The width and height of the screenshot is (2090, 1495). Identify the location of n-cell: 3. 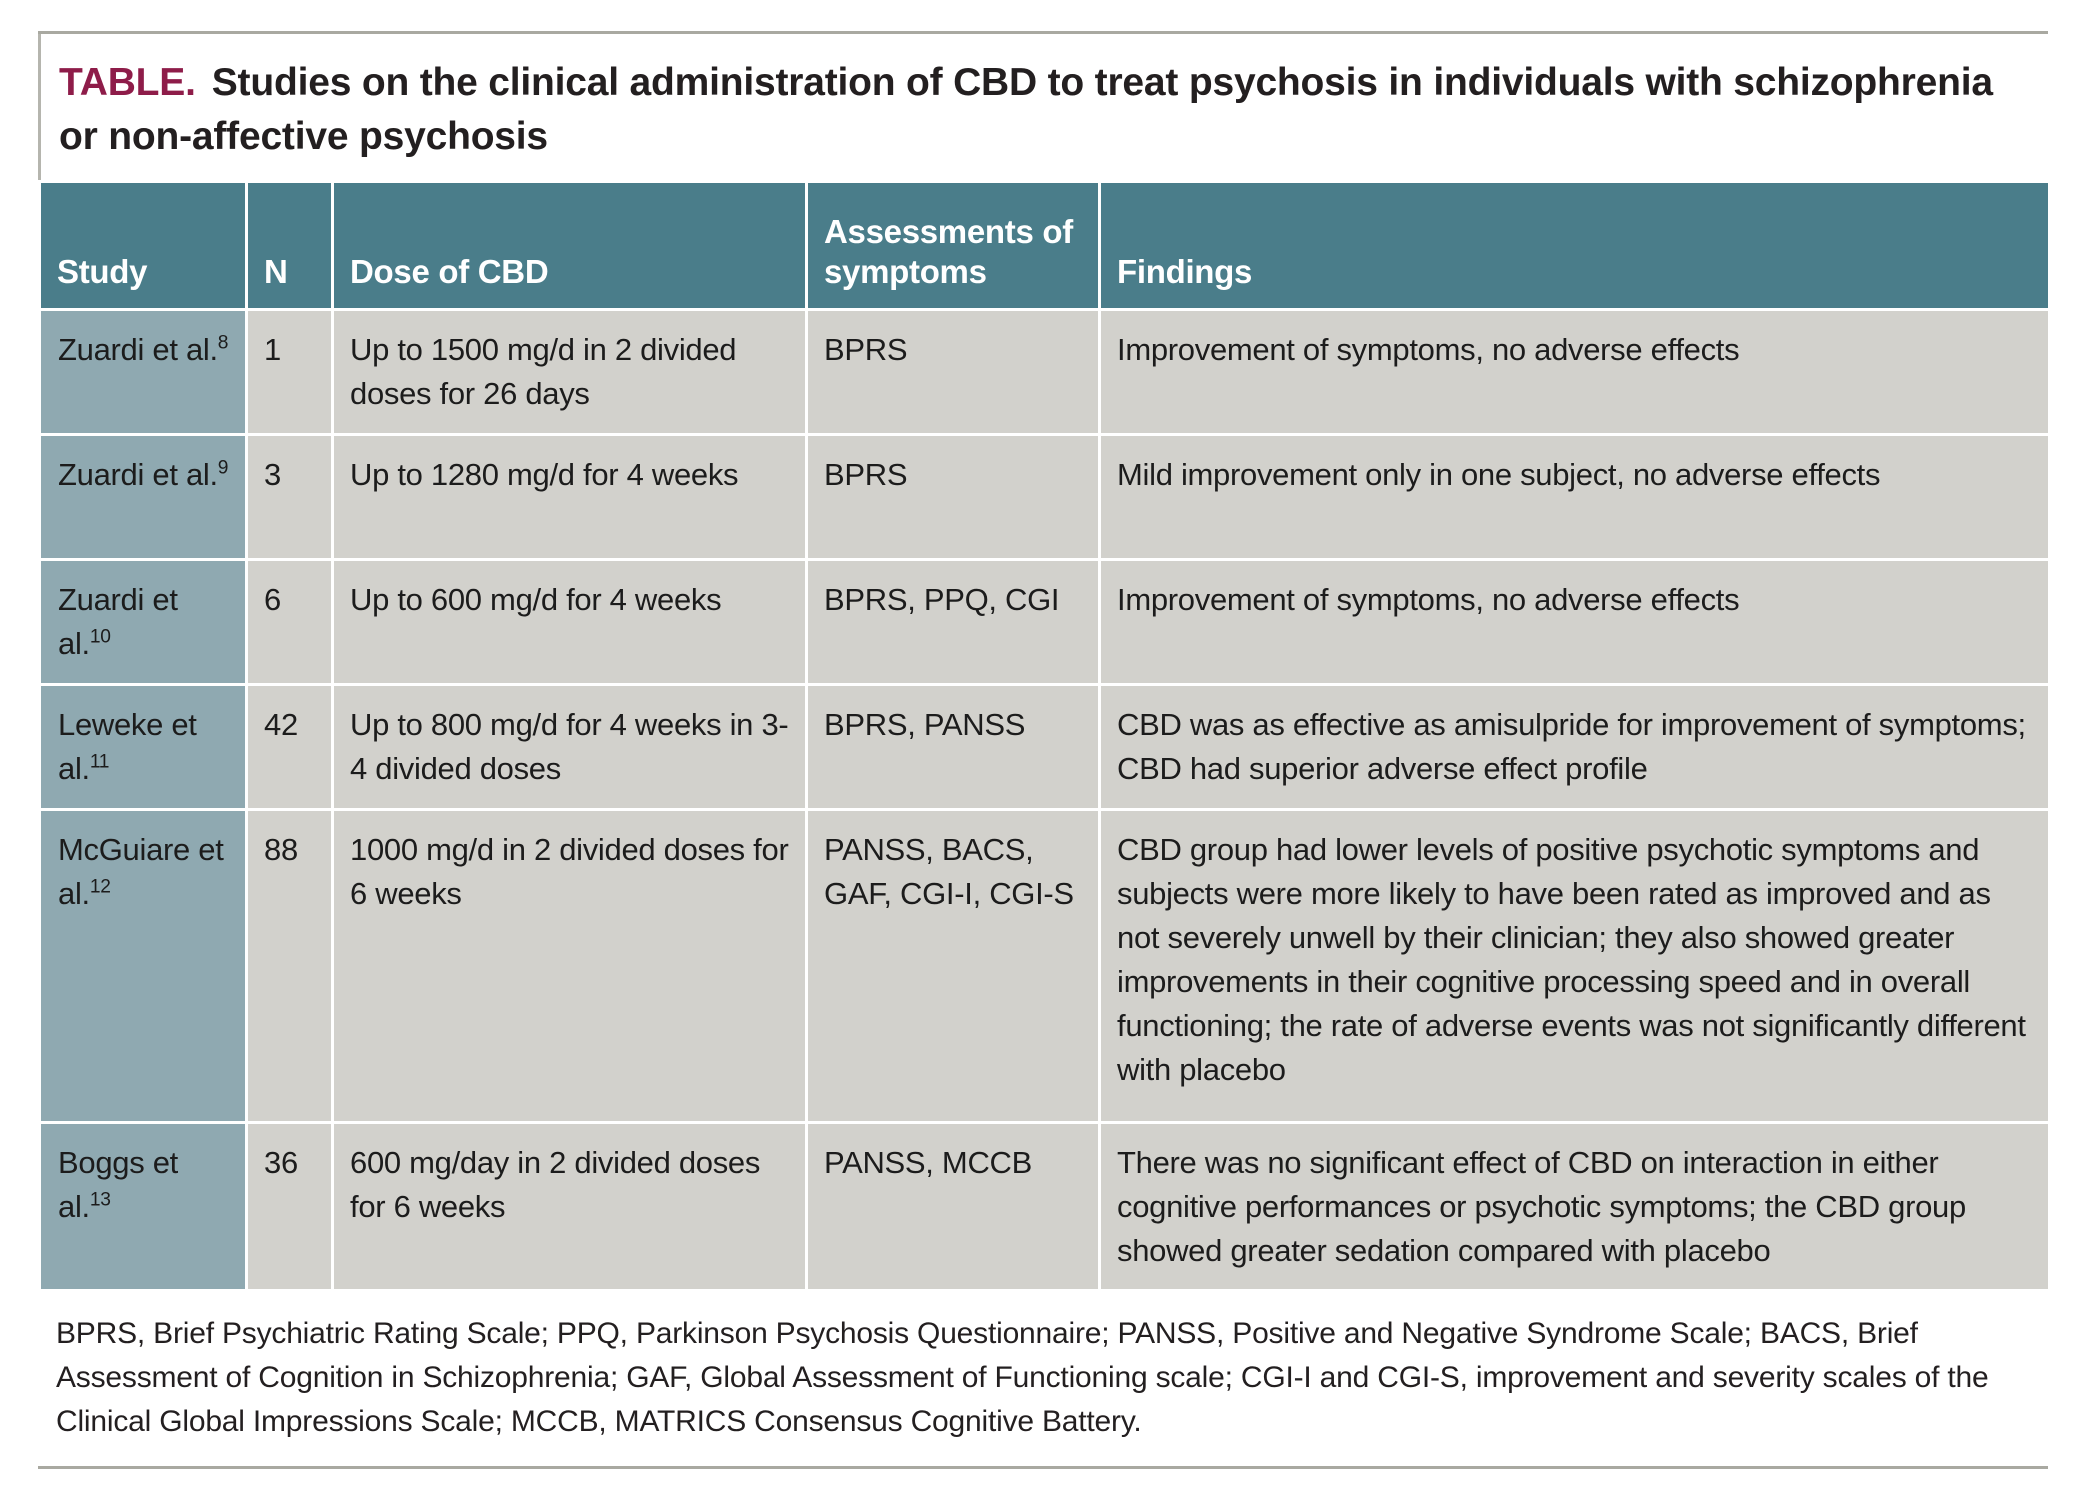
(289, 497).